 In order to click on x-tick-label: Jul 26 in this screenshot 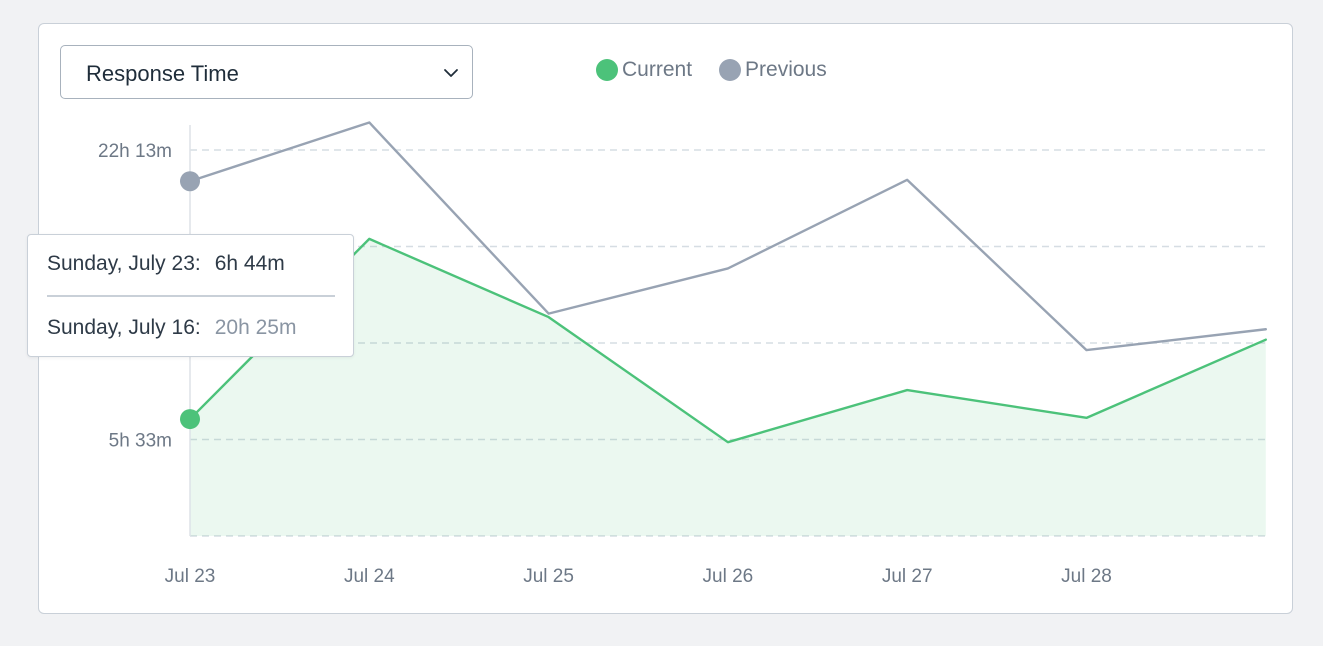, I will do `click(728, 576)`.